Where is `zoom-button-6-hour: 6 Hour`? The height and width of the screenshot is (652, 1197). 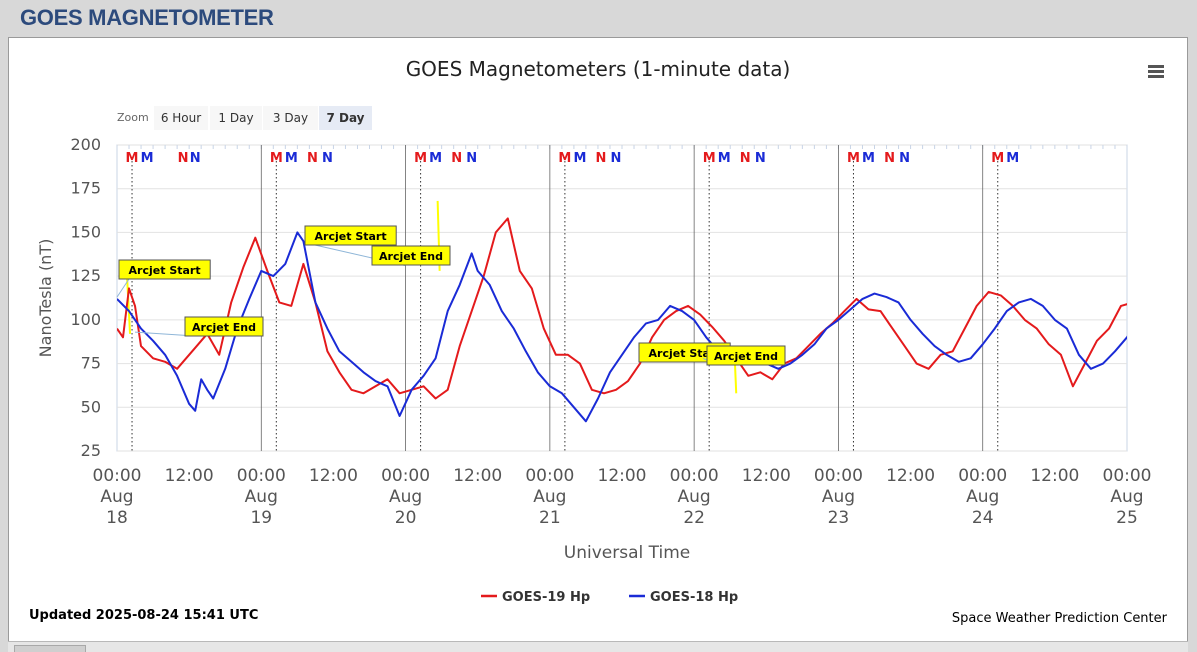
zoom-button-6-hour: 6 Hour is located at coordinates (181, 118).